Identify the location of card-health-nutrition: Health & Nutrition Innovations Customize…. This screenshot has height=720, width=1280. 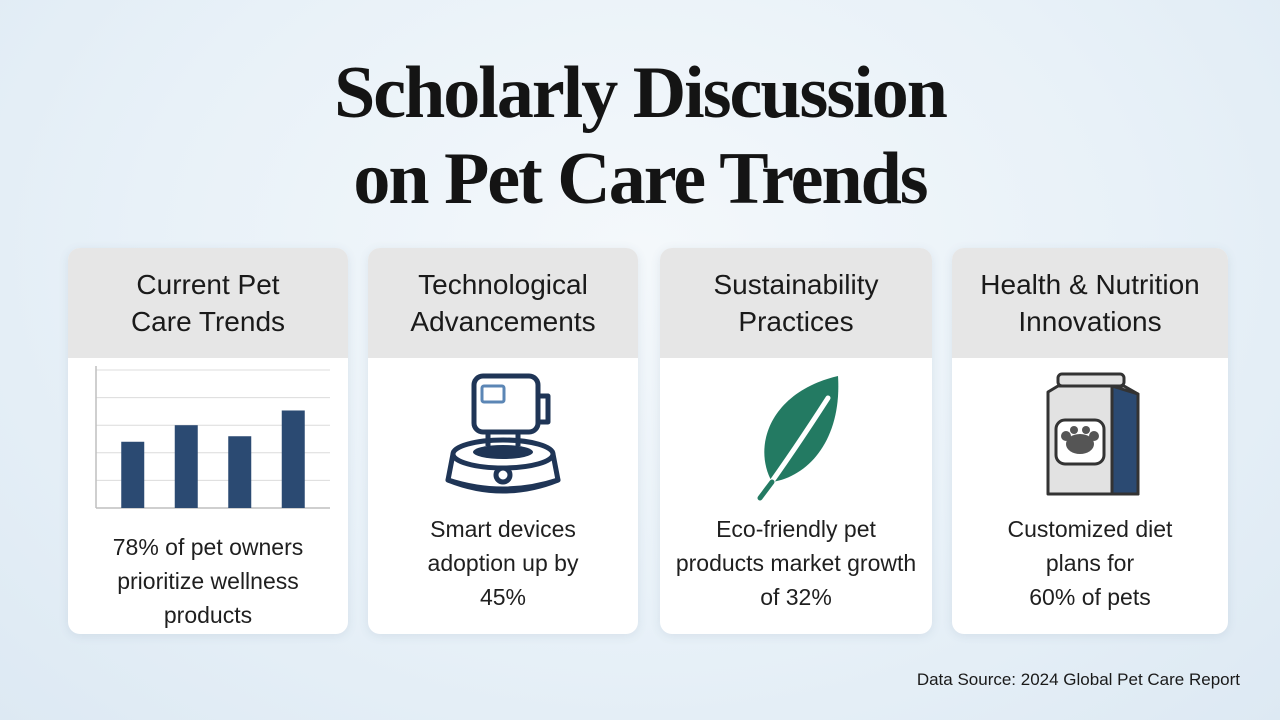
(1090, 441).